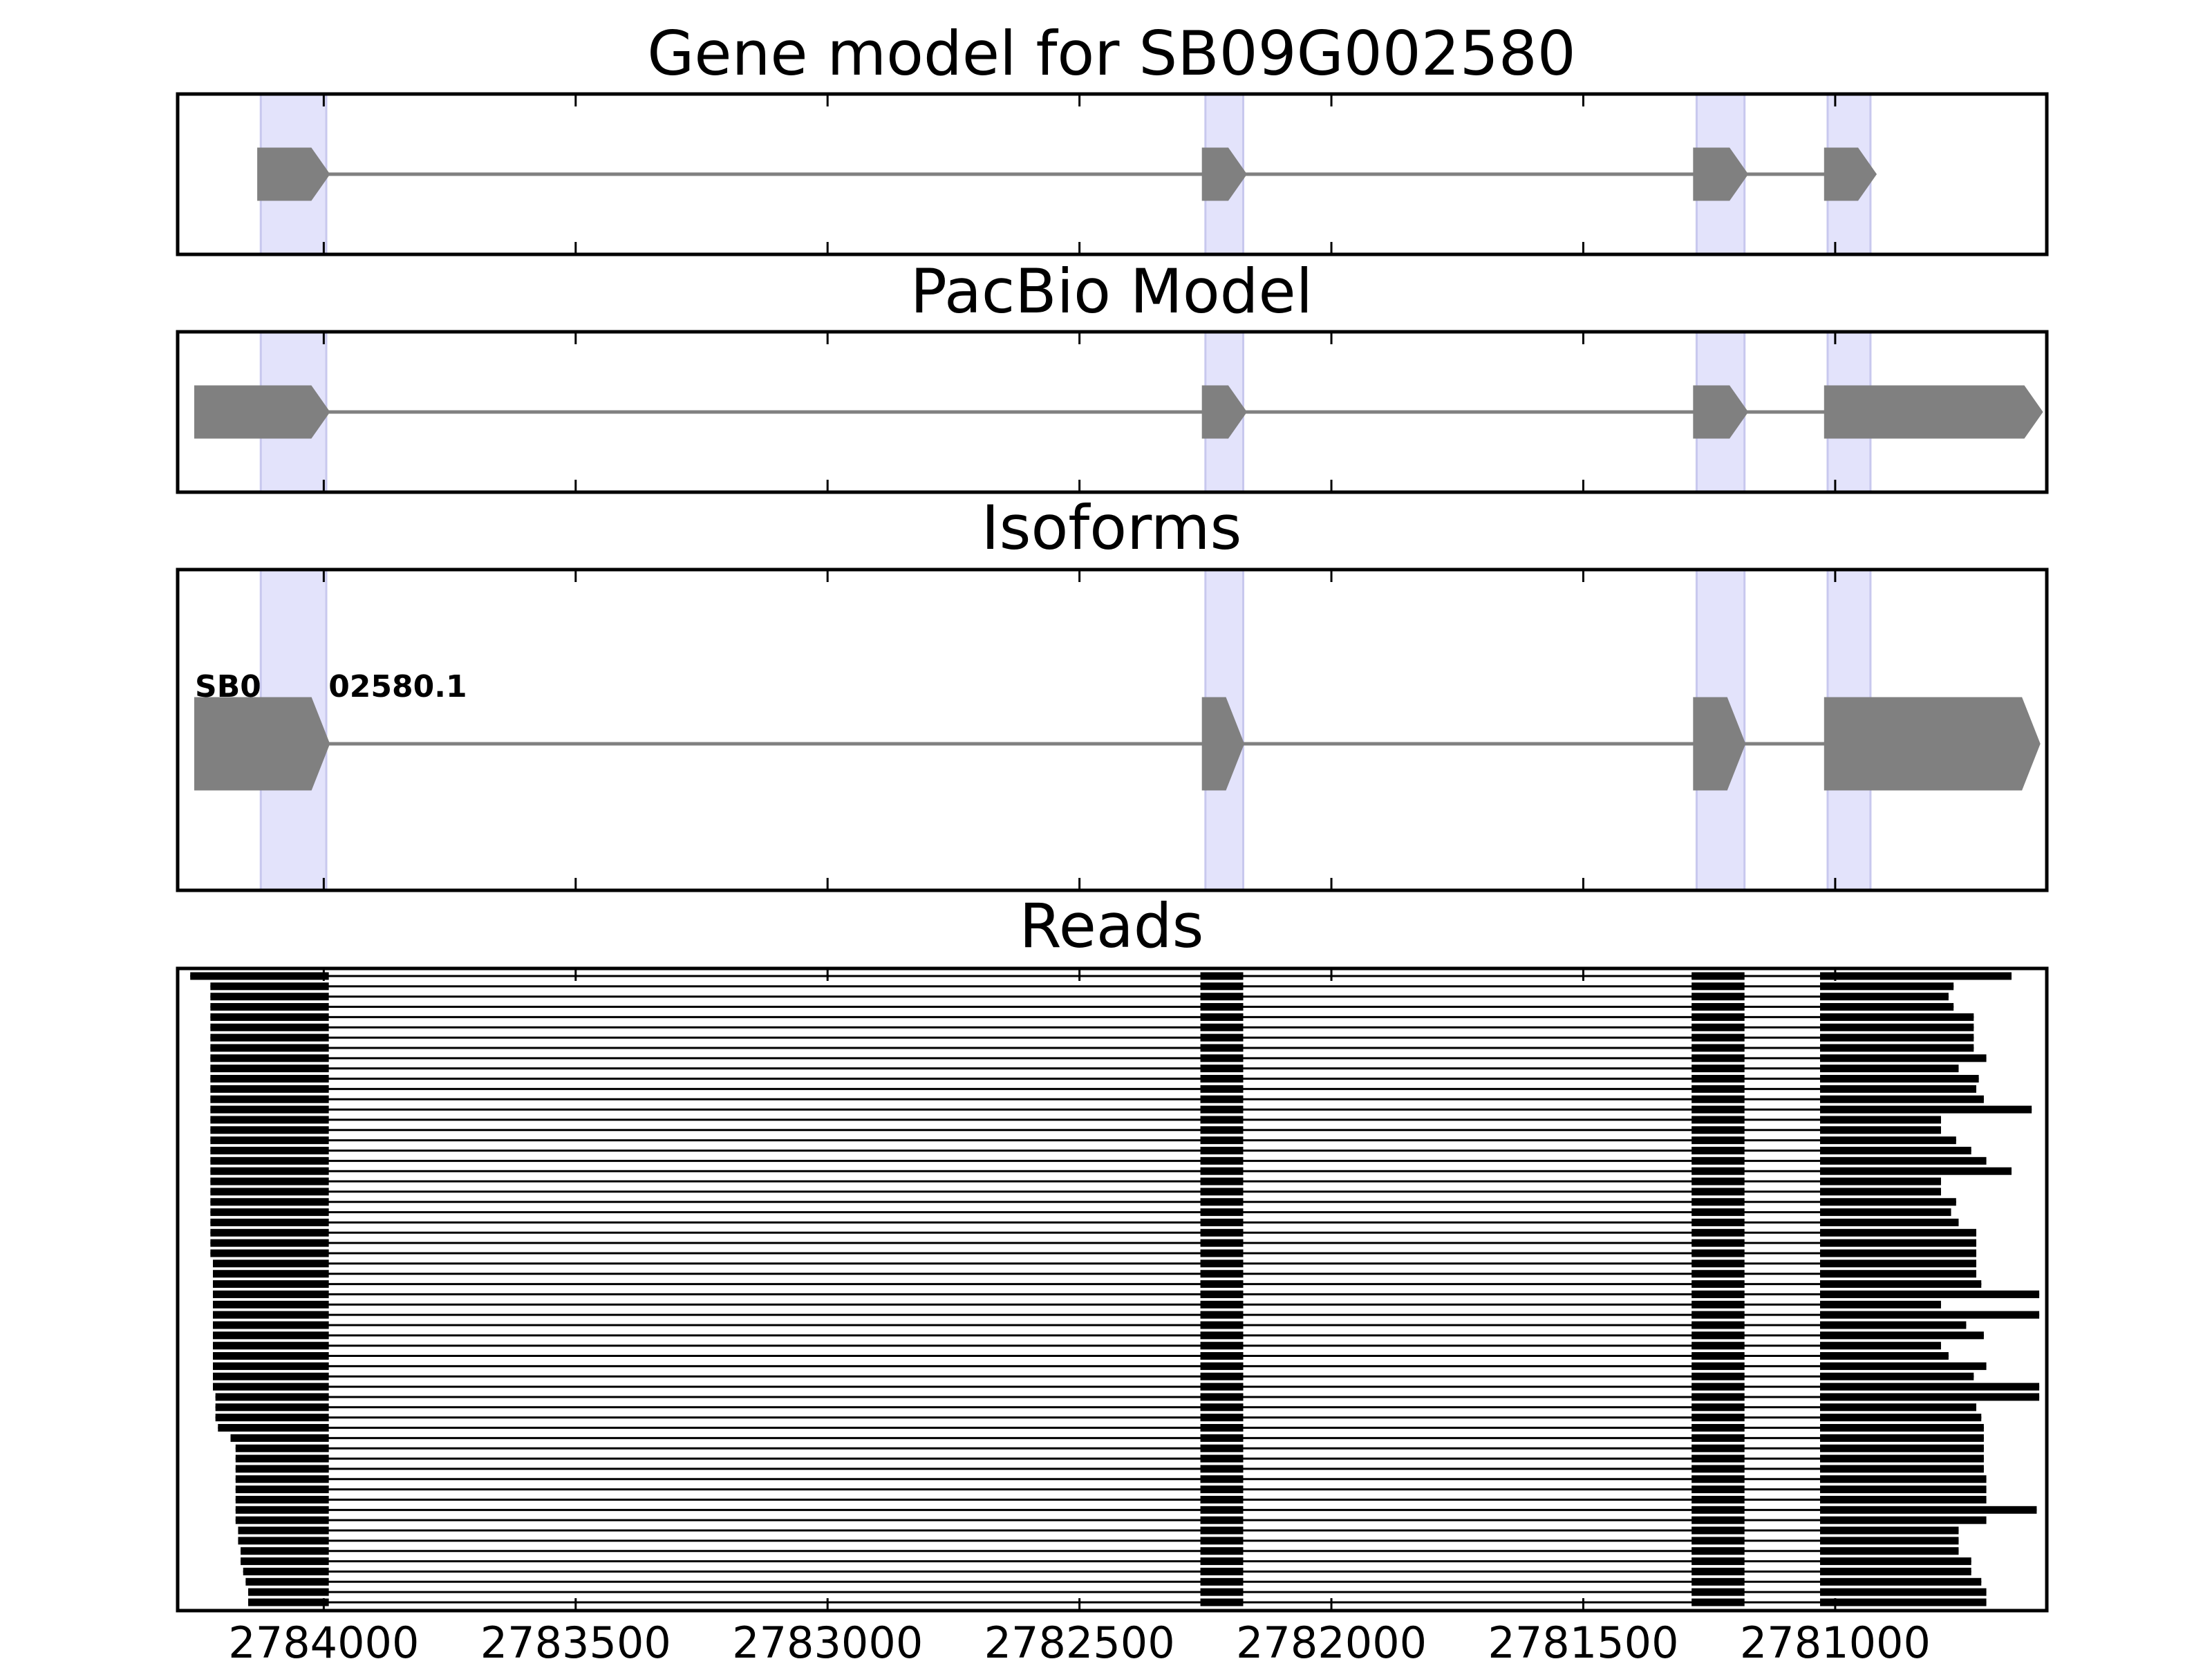  I want to click on pacbio-model-panel, so click(1112, 412).